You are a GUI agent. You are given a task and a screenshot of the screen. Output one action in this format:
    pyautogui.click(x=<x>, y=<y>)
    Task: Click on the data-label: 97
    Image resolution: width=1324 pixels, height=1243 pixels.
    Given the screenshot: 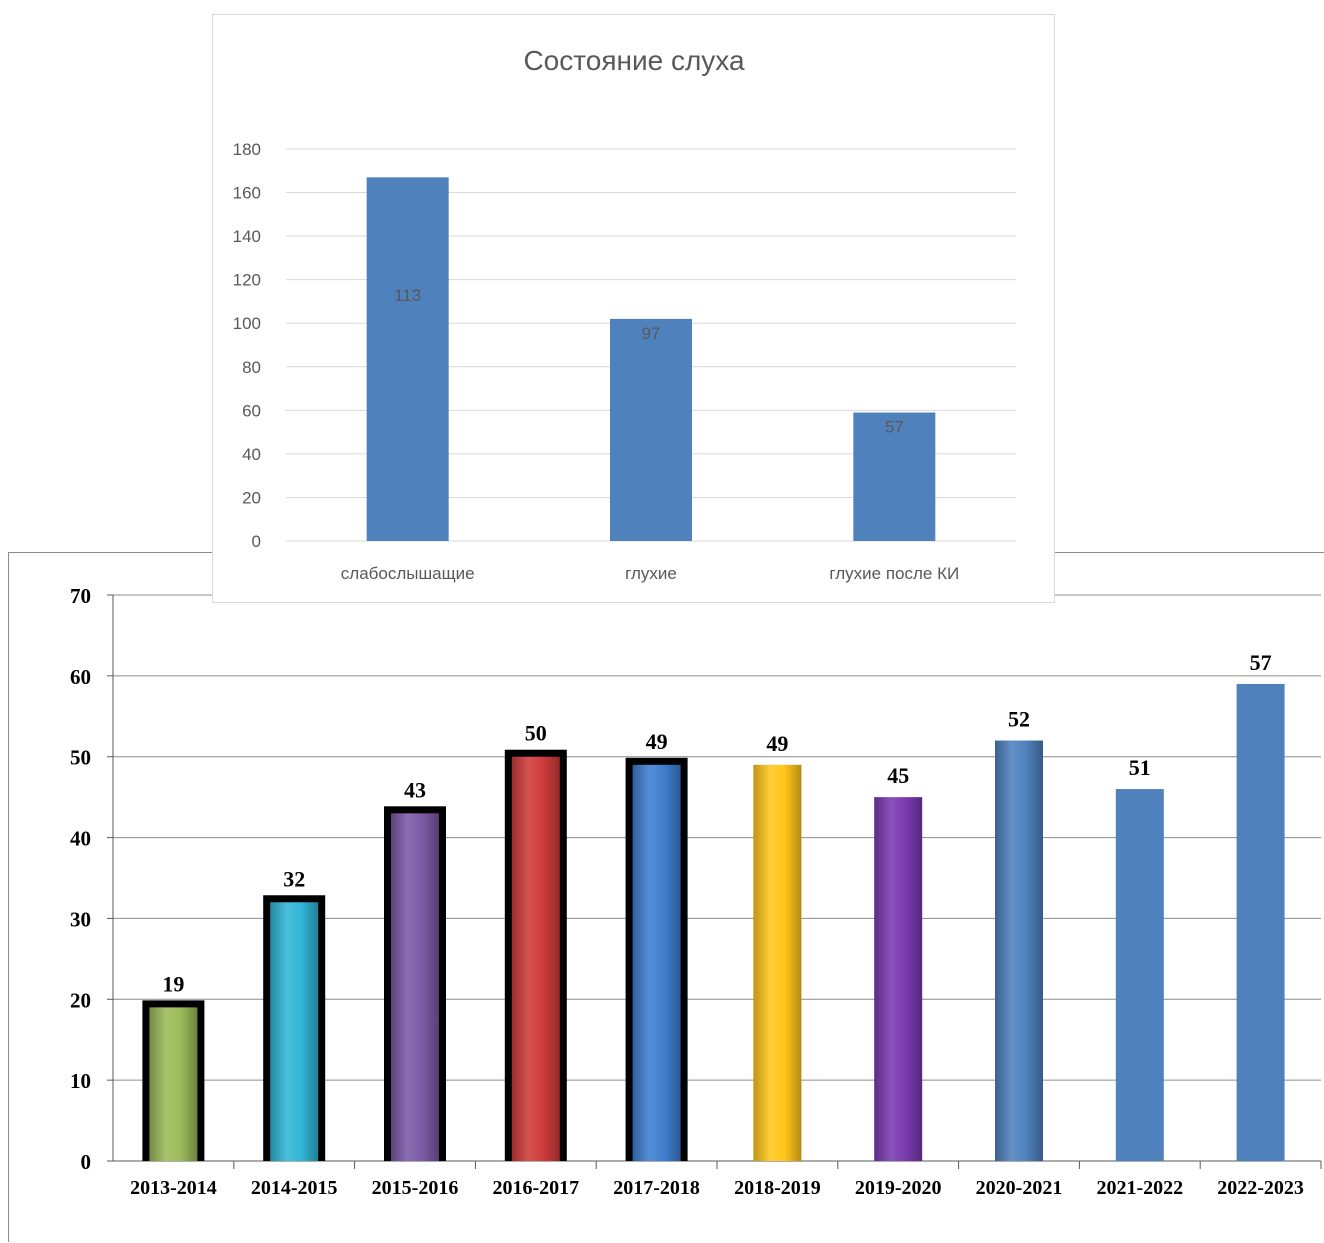 What is the action you would take?
    pyautogui.click(x=651, y=333)
    